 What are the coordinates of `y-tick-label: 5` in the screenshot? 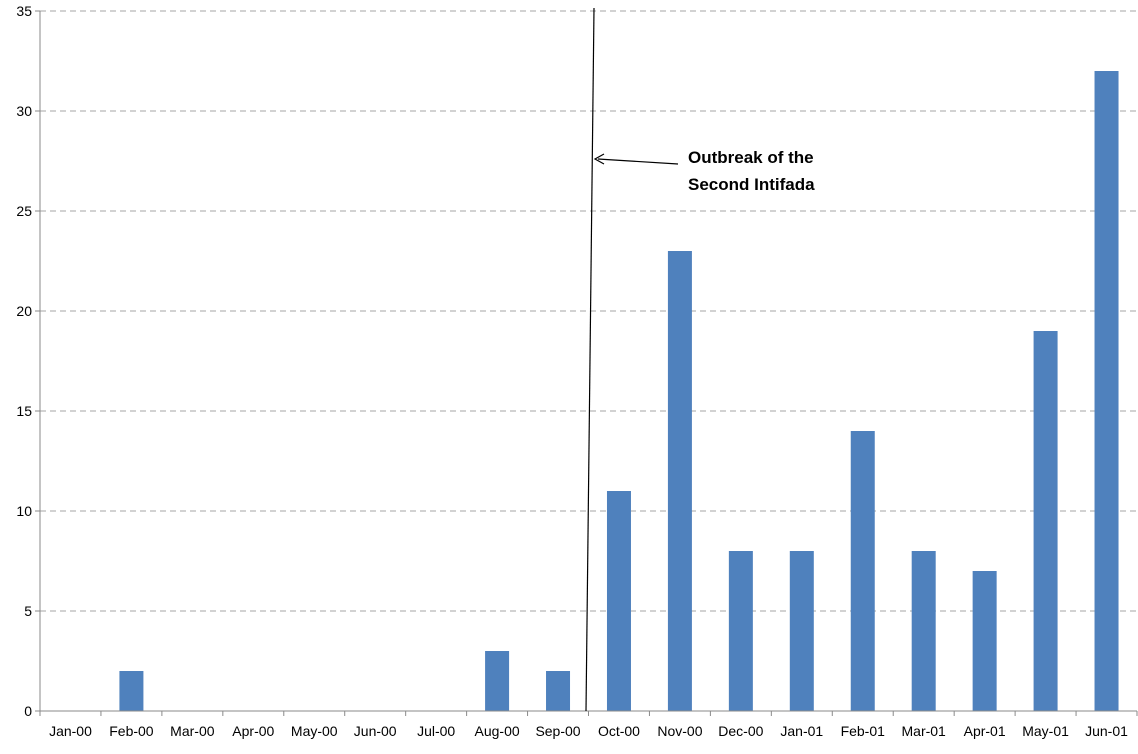 It's located at (28, 611).